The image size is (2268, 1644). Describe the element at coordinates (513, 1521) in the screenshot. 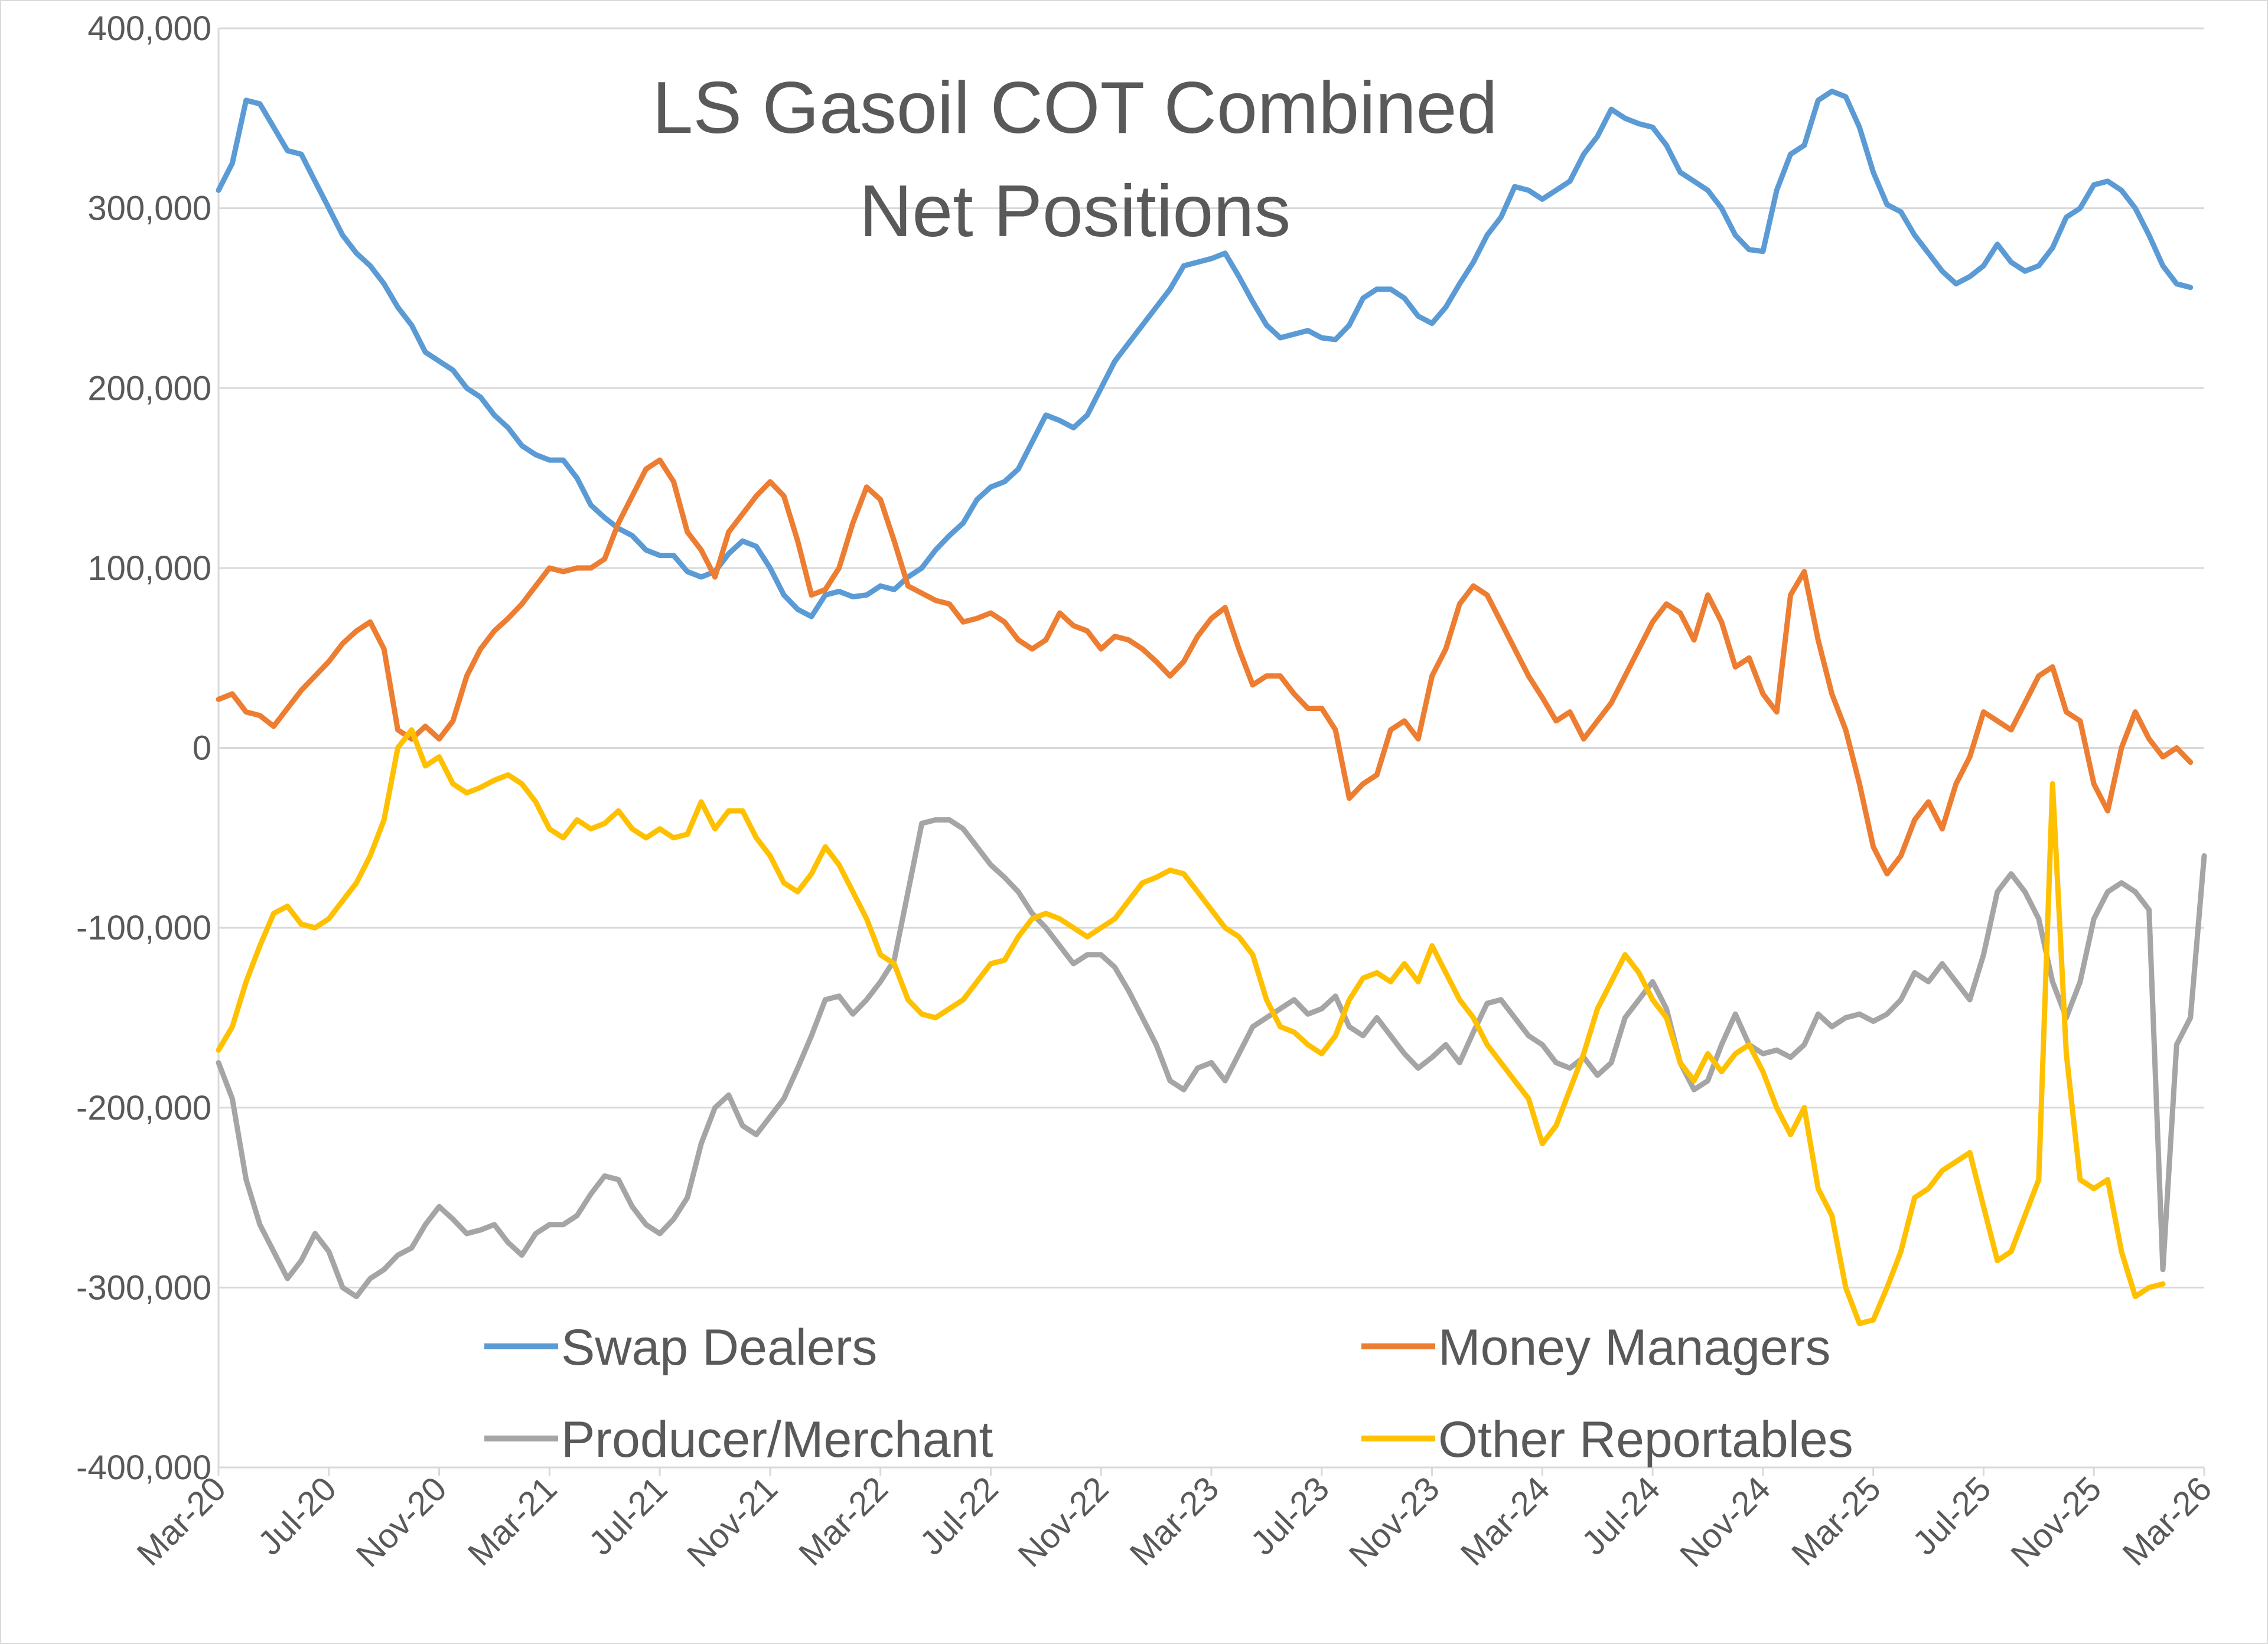

I see `x-tick-label: Mar-21` at that location.